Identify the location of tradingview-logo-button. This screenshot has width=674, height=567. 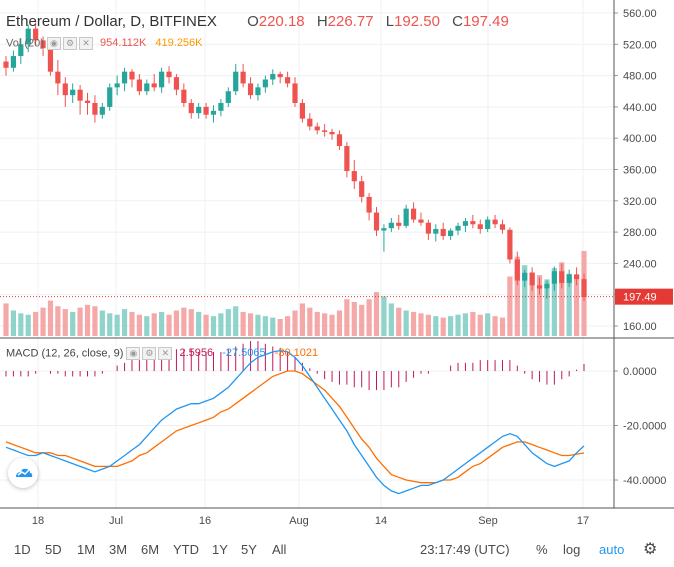
(23, 473).